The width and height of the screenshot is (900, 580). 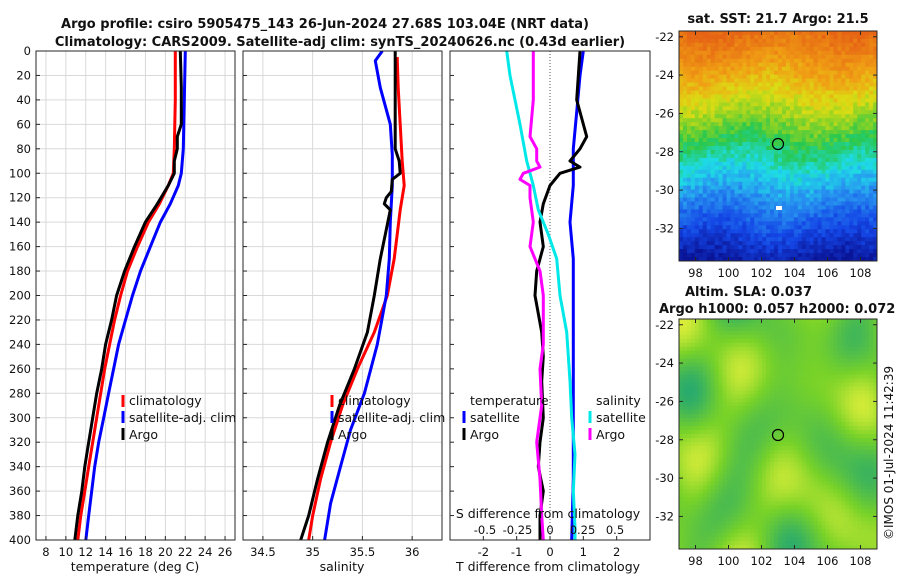 I want to click on legend-argo: Argo, so click(x=352, y=434).